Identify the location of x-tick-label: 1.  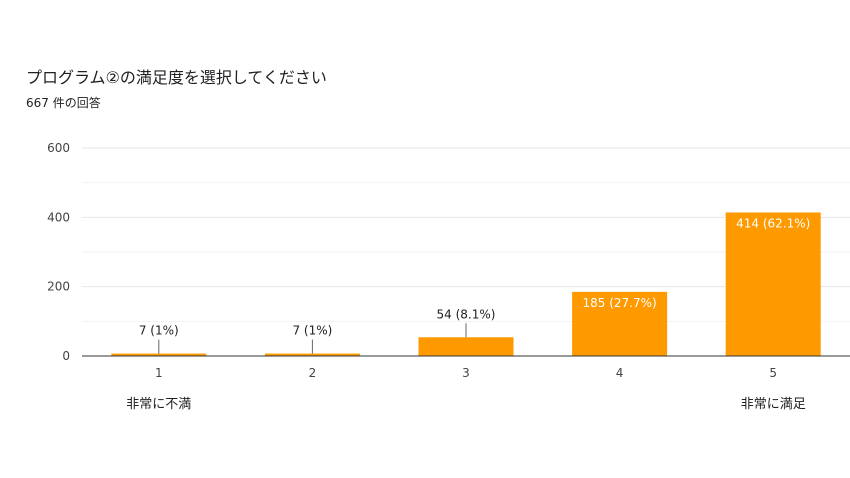
(159, 373).